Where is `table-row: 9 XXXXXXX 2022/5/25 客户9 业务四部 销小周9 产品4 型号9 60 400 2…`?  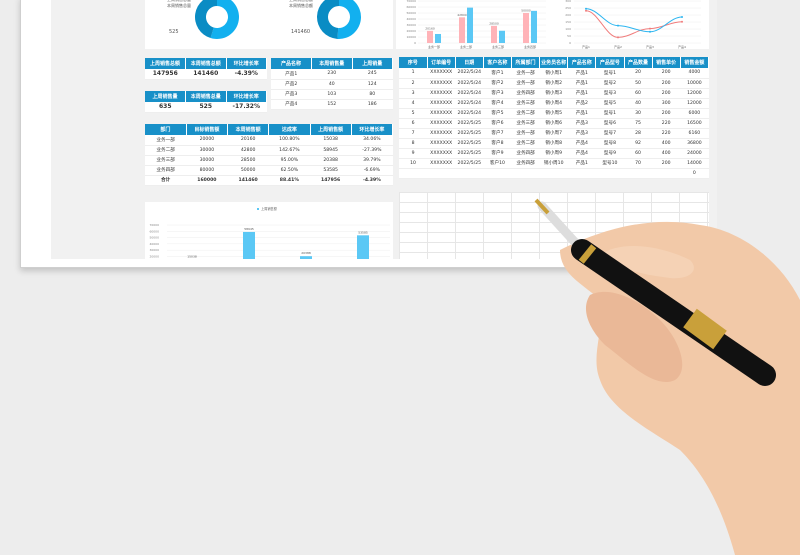
table-row: 9 XXXXXXX 2022/5/25 客户9 业务四部 销小周9 产品4 型号9 60 400 2… is located at coordinates (554, 153).